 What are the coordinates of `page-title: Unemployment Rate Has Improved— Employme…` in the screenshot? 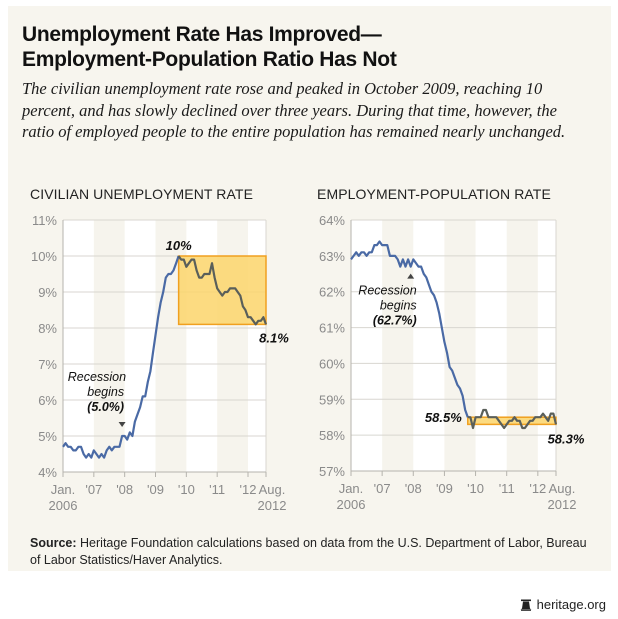 It's located at (312, 47).